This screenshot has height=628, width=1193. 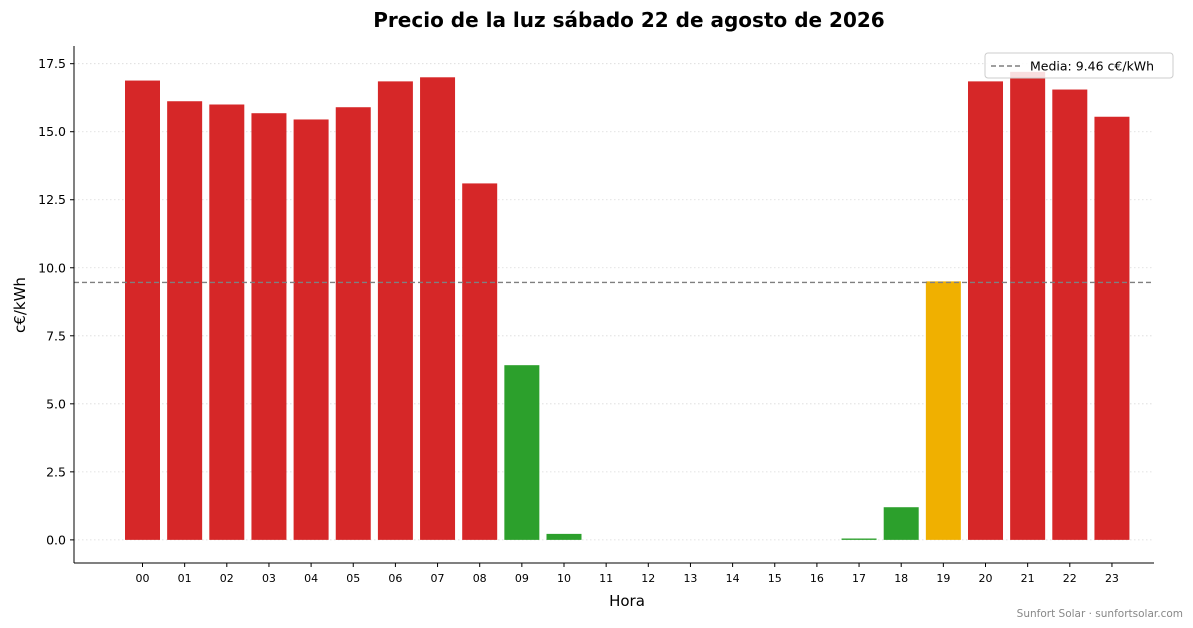 I want to click on x-tick-label: 04, so click(x=311, y=578).